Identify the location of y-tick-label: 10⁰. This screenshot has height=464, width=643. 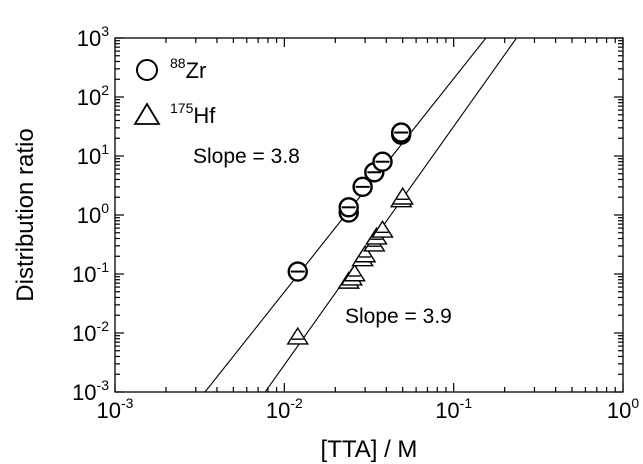
(93, 214).